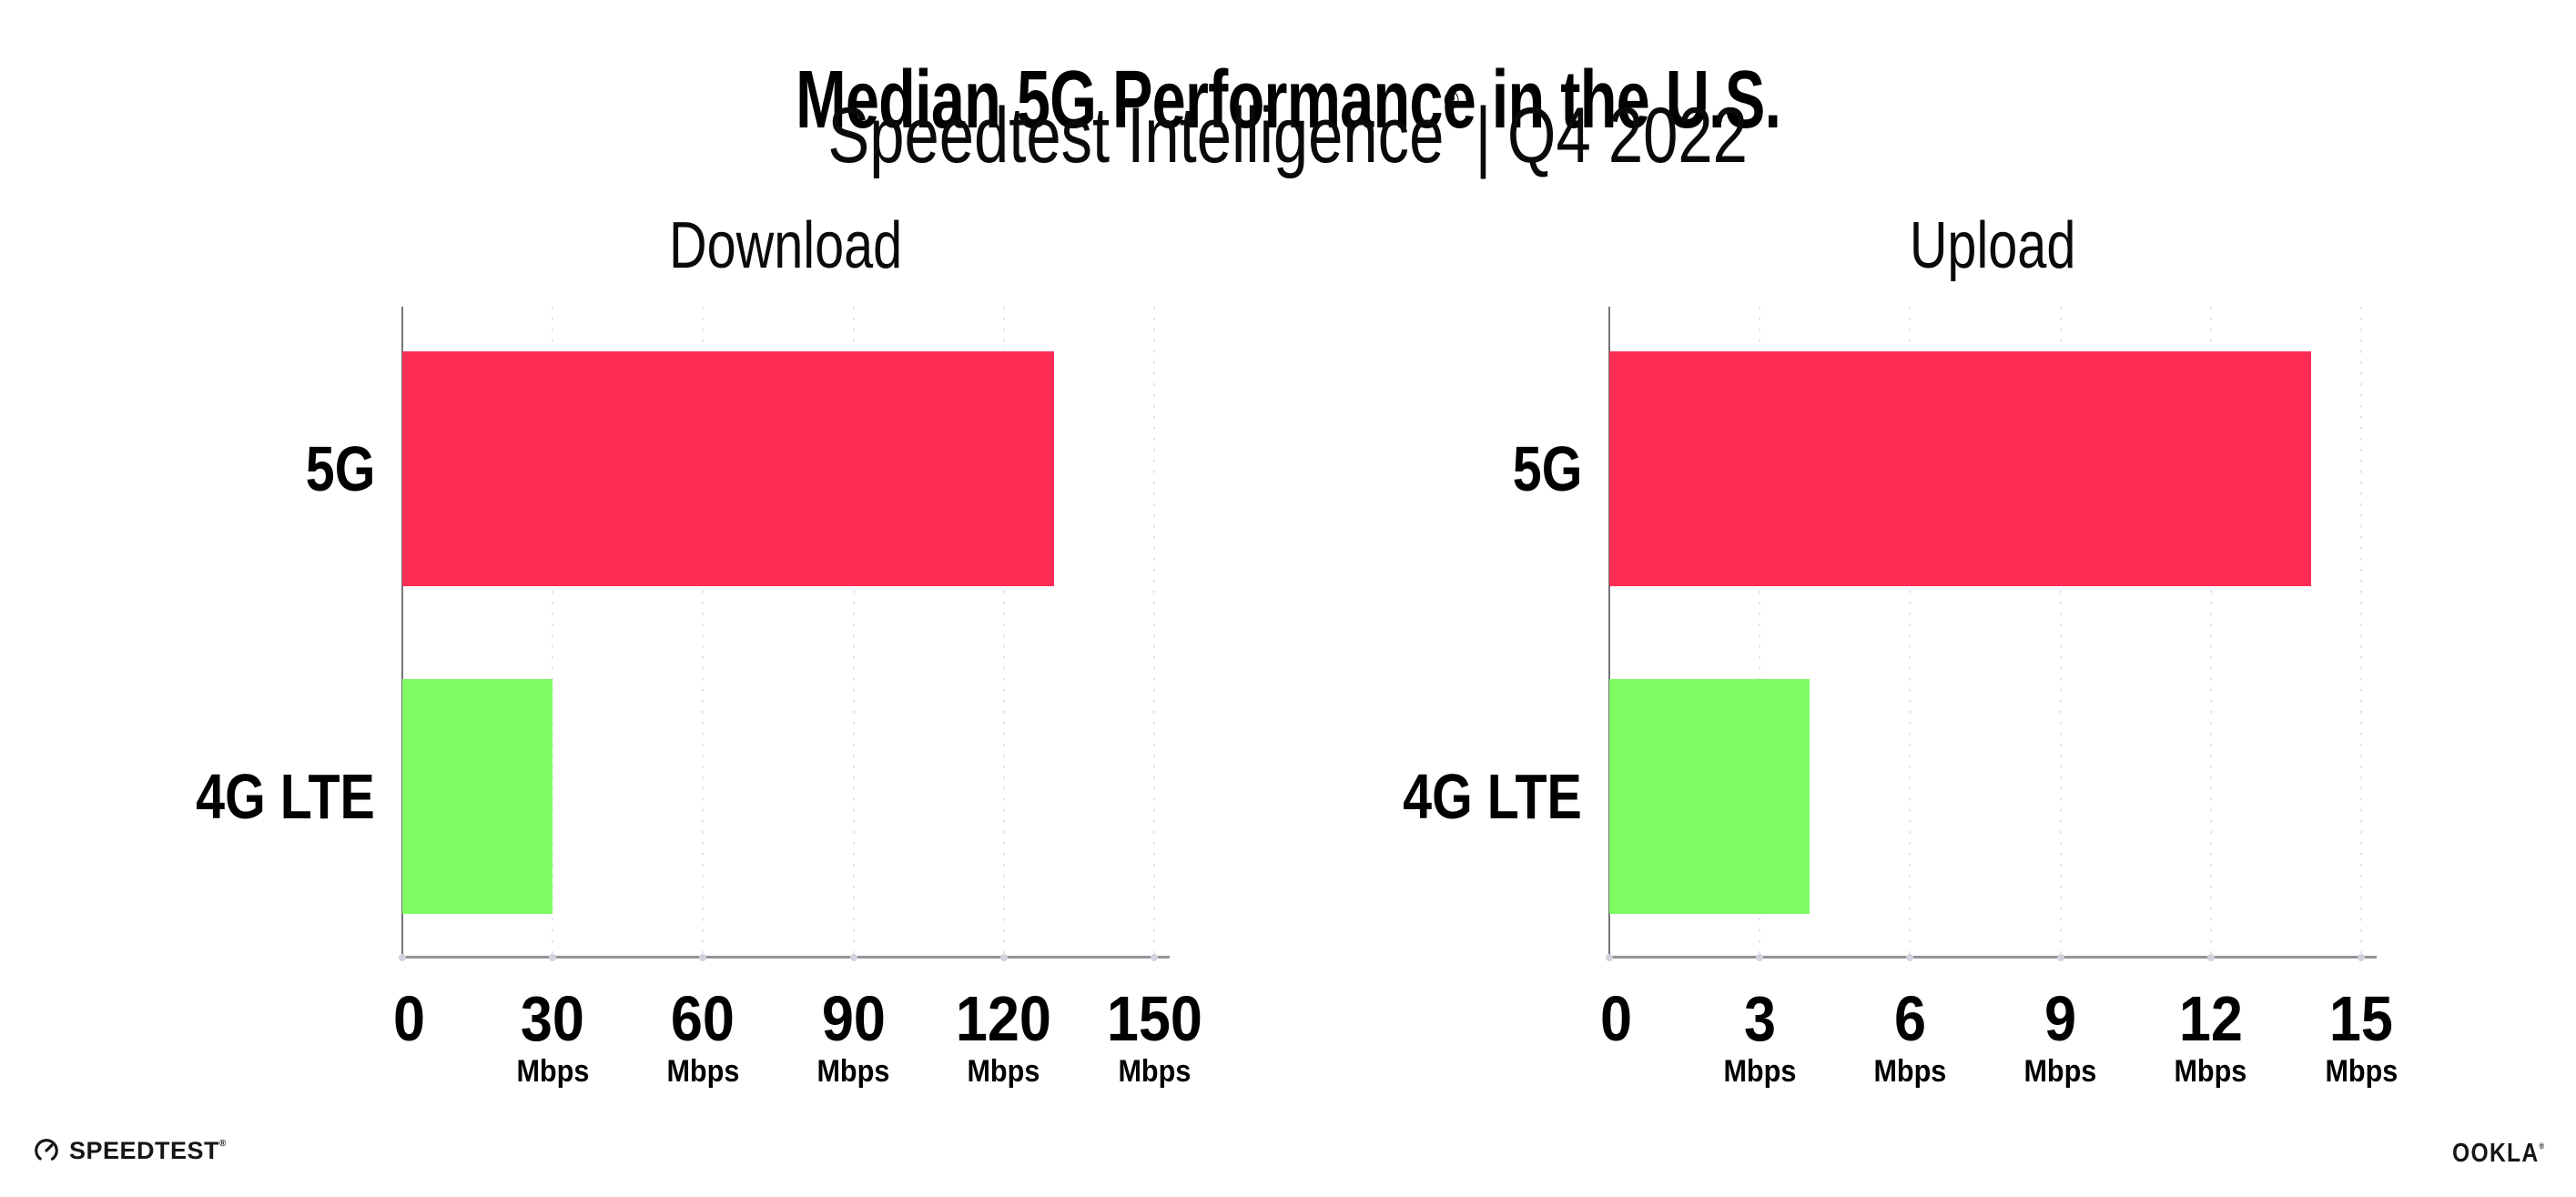  I want to click on x-tick: 120 Mbps, so click(1004, 1037).